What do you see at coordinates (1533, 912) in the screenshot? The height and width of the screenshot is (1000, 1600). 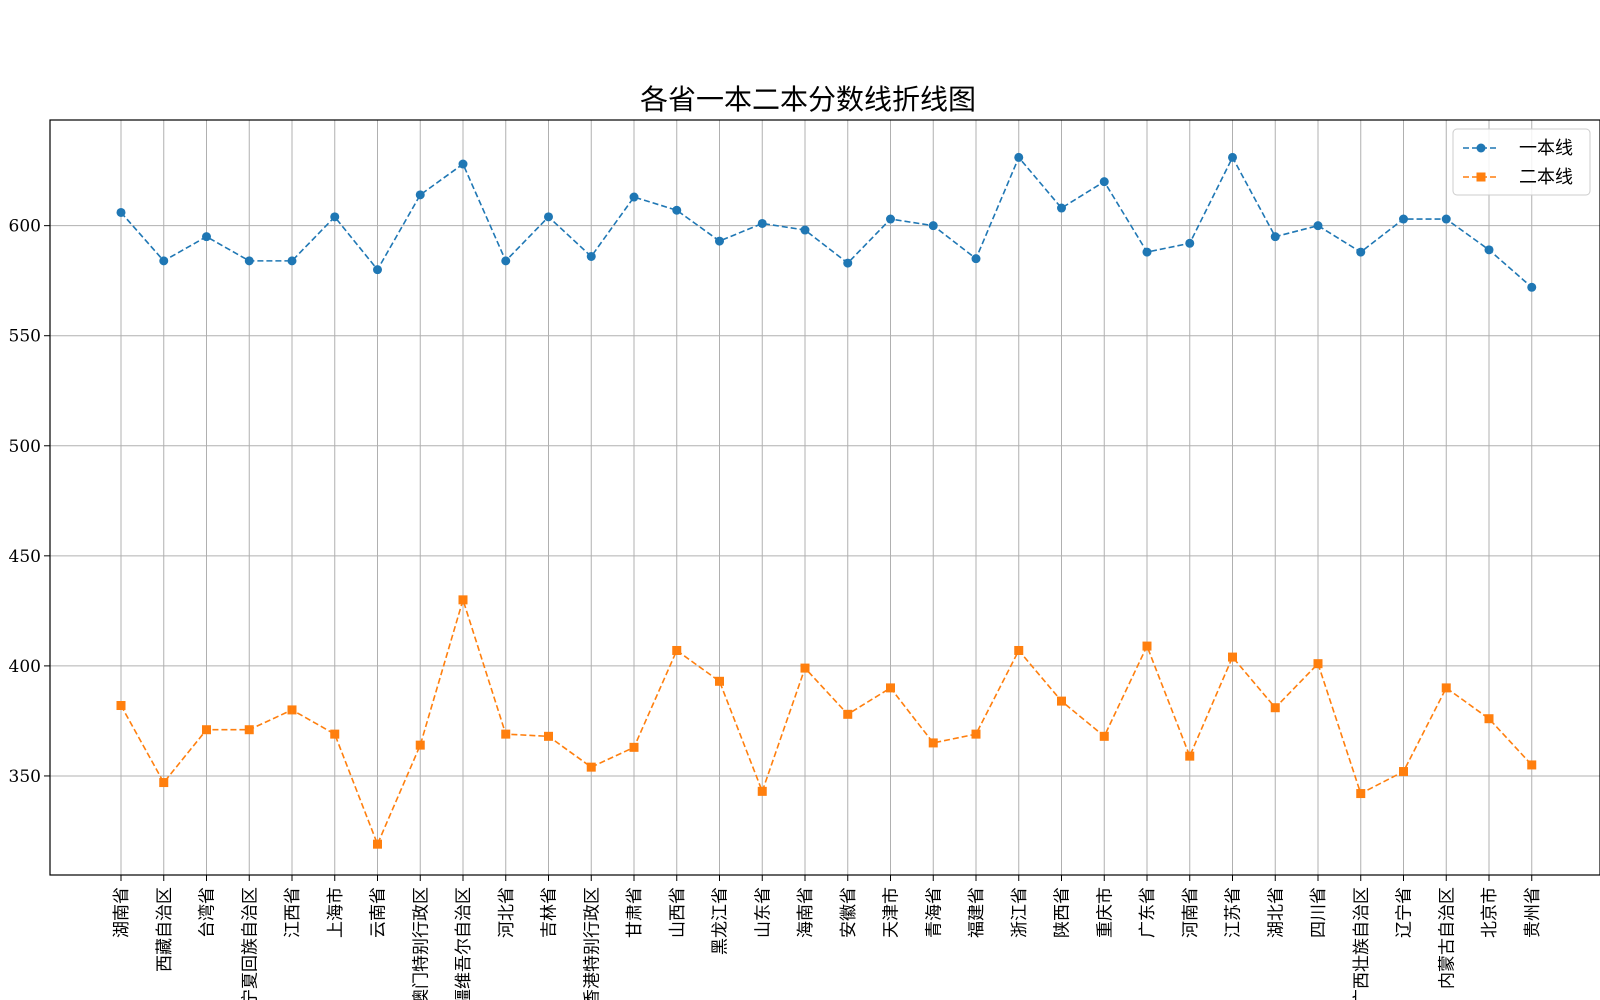 I see `x-tick-label: 贵州省` at bounding box center [1533, 912].